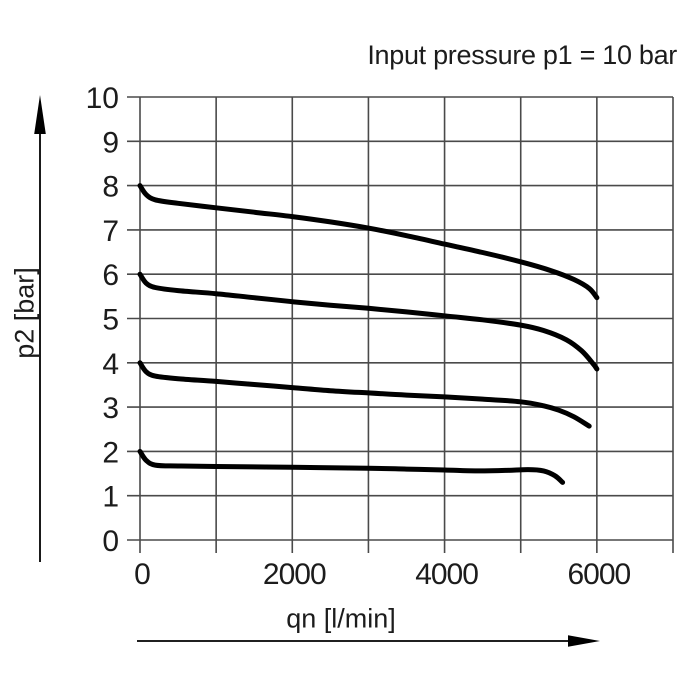 Image resolution: width=700 pixels, height=700 pixels. What do you see at coordinates (142, 574) in the screenshot?
I see `x-tick-label: 0` at bounding box center [142, 574].